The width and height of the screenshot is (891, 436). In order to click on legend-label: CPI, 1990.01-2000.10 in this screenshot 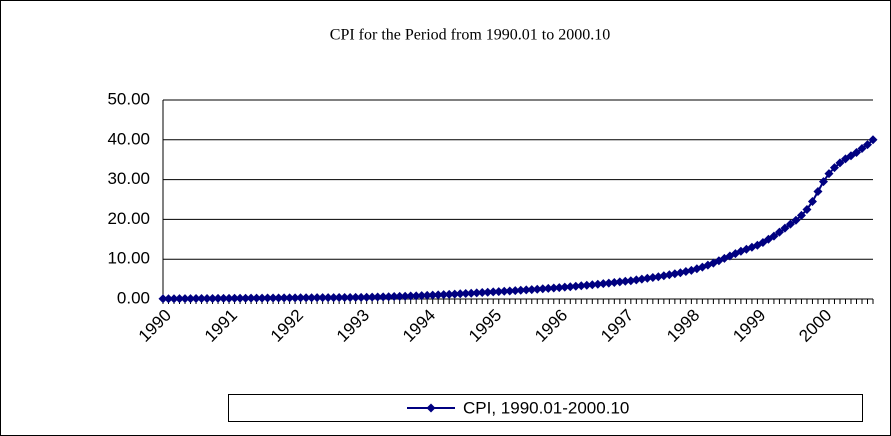, I will do `click(546, 407)`.